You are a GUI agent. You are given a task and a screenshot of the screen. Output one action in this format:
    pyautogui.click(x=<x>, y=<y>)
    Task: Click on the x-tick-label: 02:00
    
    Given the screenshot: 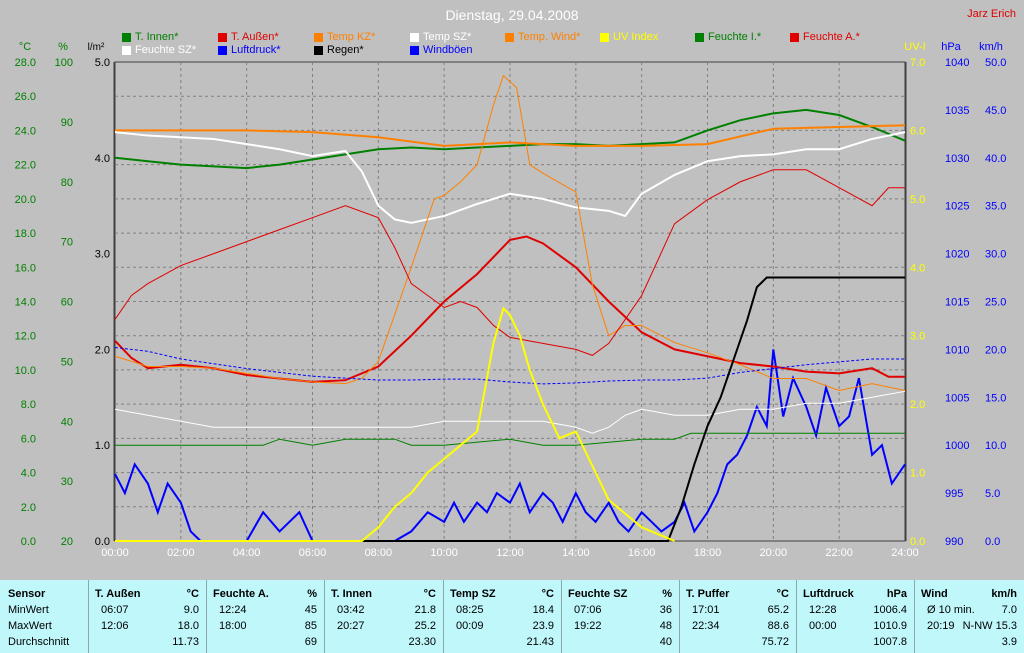 What is the action you would take?
    pyautogui.click(x=181, y=553)
    